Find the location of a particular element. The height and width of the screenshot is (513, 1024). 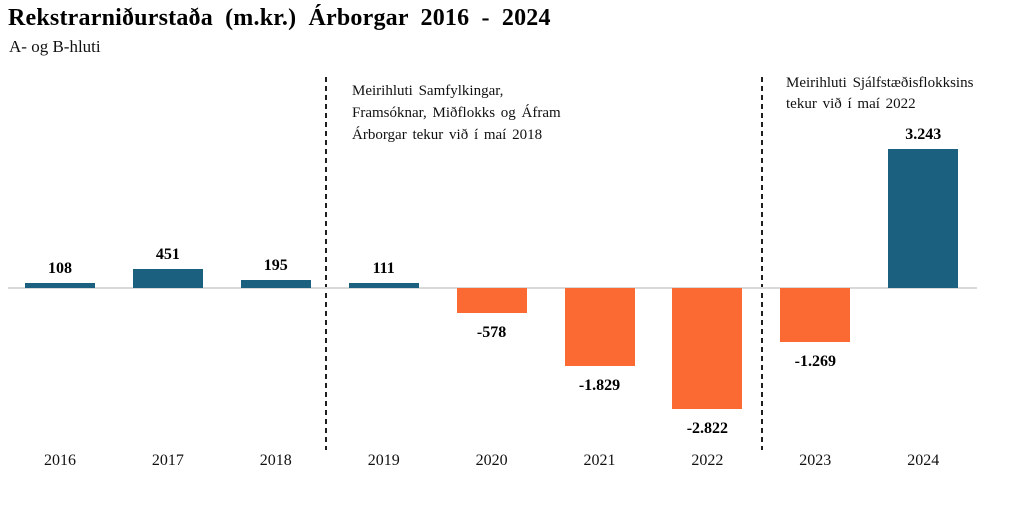

x-axis-label-2017: 2017 is located at coordinates (167, 460).